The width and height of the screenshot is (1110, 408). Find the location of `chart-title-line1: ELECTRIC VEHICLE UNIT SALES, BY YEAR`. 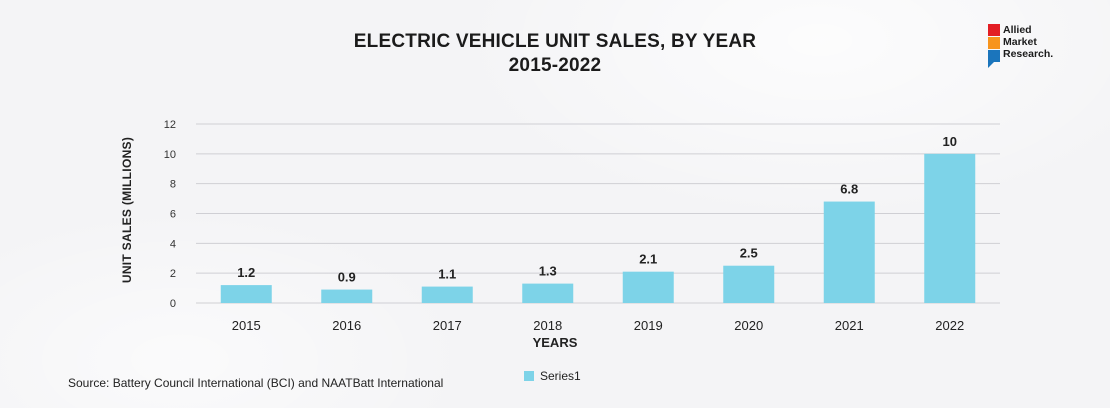

chart-title-line1: ELECTRIC VEHICLE UNIT SALES, BY YEAR is located at coordinates (555, 41).